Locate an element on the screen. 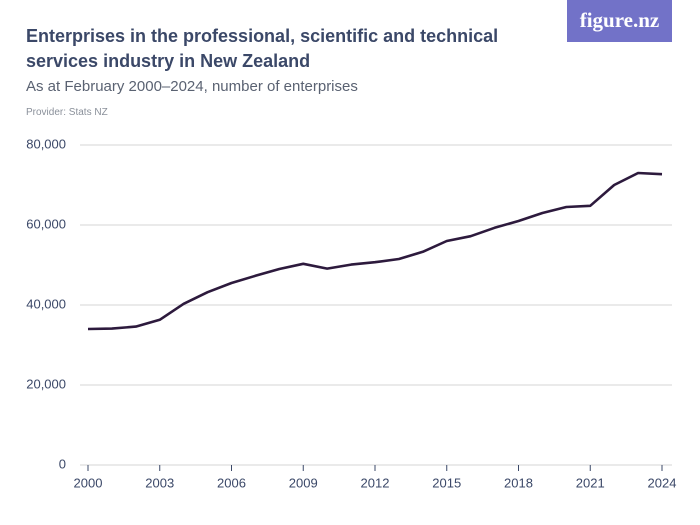 The image size is (700, 525). x-tick-label: 2018 is located at coordinates (518, 482).